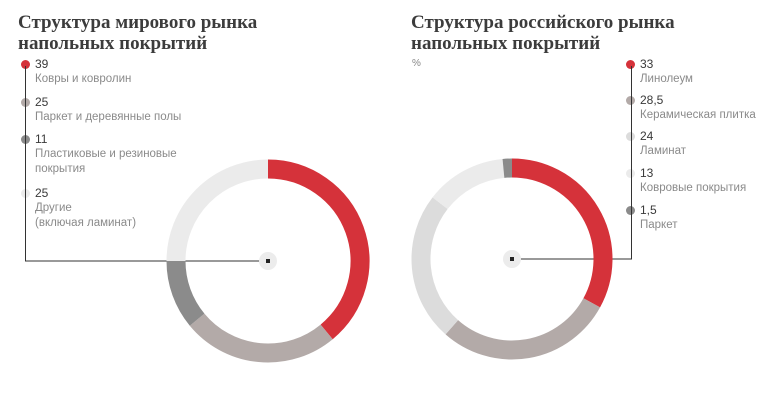  Describe the element at coordinates (41, 139) in the screenshot. I see `legend-value: 11` at that location.